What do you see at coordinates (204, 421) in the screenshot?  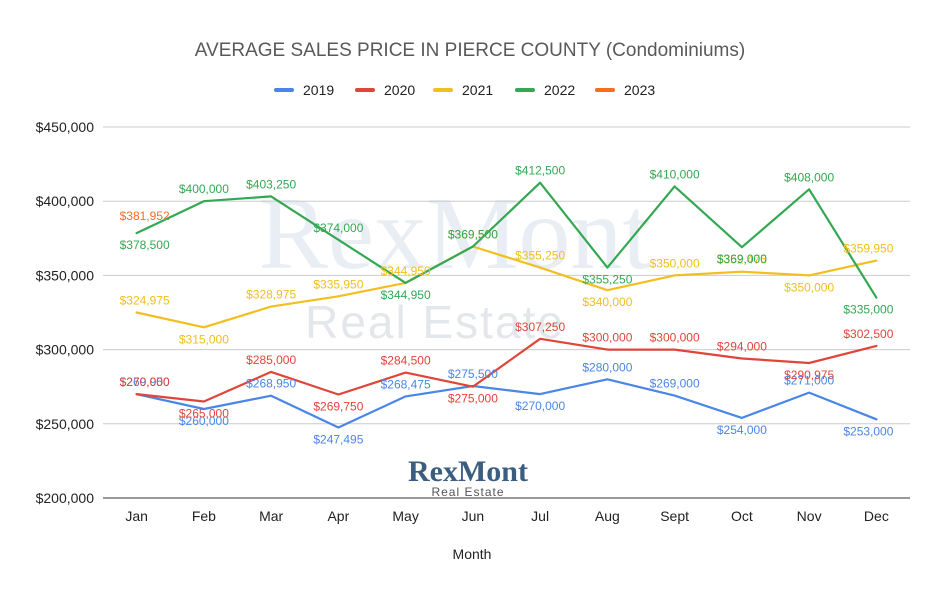 I see `data-label: $260,000` at bounding box center [204, 421].